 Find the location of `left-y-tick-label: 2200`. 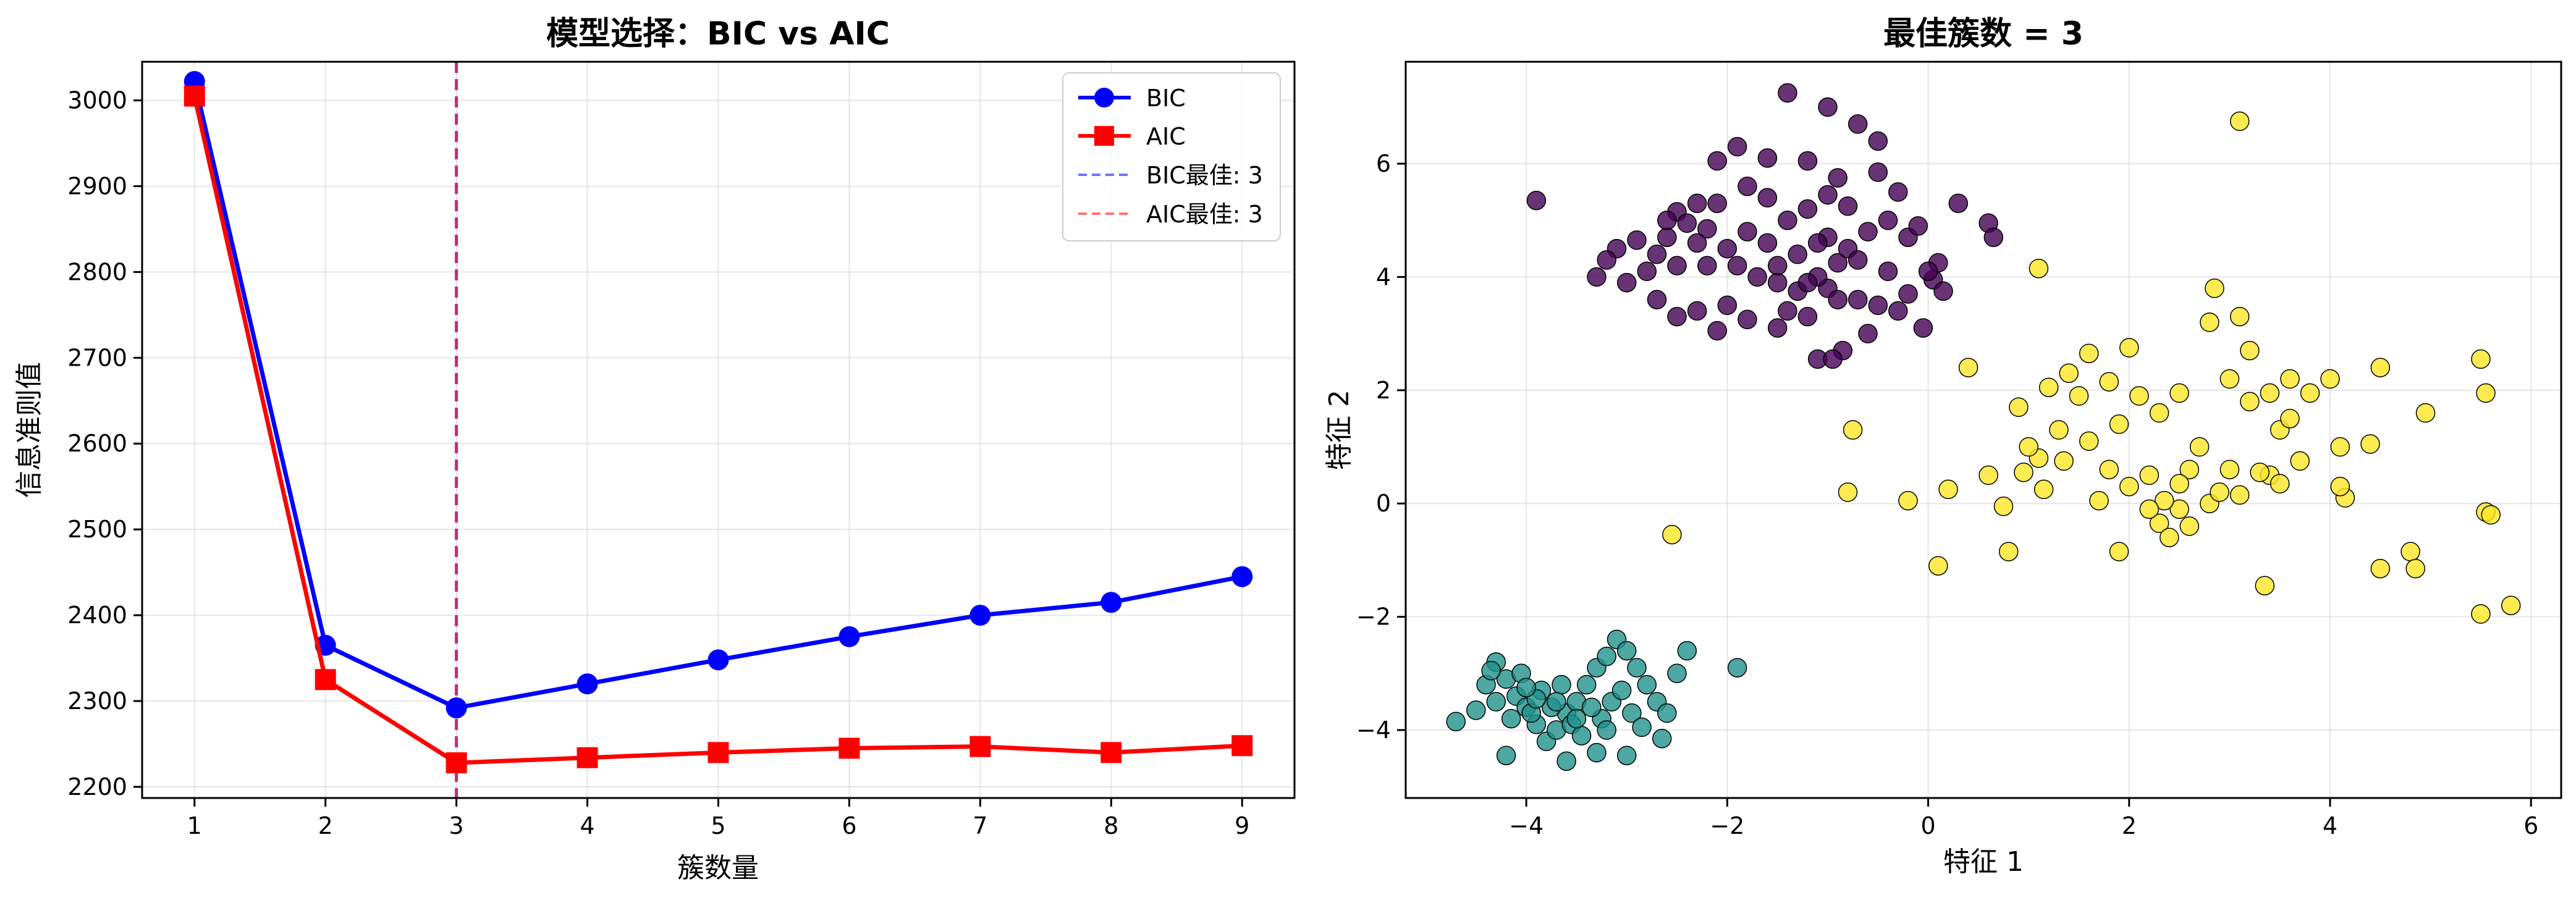

left-y-tick-label: 2200 is located at coordinates (97, 786).